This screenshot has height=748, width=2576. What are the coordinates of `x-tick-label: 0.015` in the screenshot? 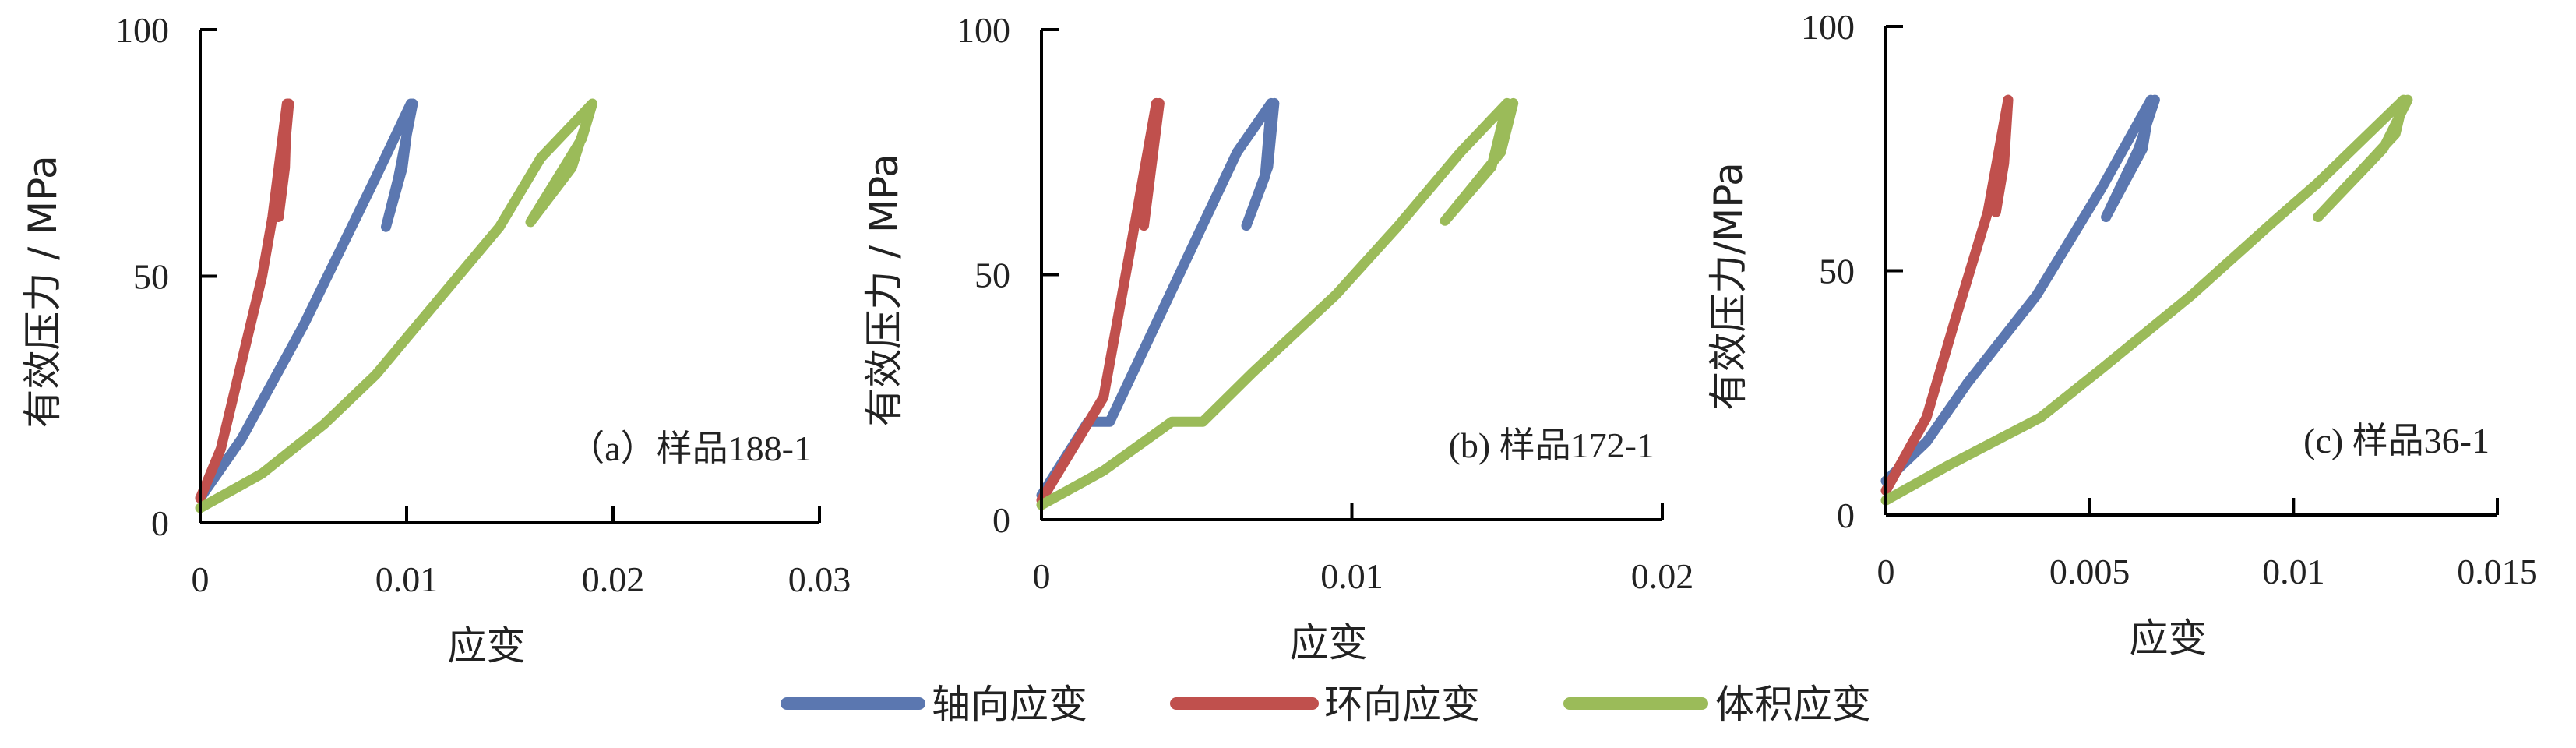 It's located at (2497, 571).